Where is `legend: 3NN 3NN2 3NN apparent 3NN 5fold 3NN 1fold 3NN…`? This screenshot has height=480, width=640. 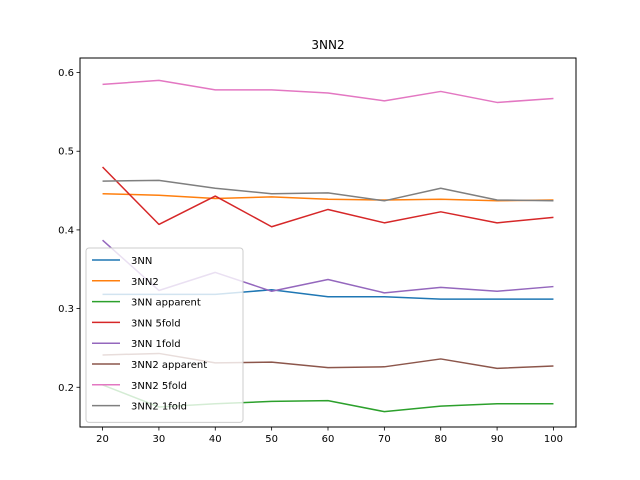 legend: 3NN 3NN2 3NN apparent 3NN 5fold 3NN 1fold 3NN… is located at coordinates (164, 335).